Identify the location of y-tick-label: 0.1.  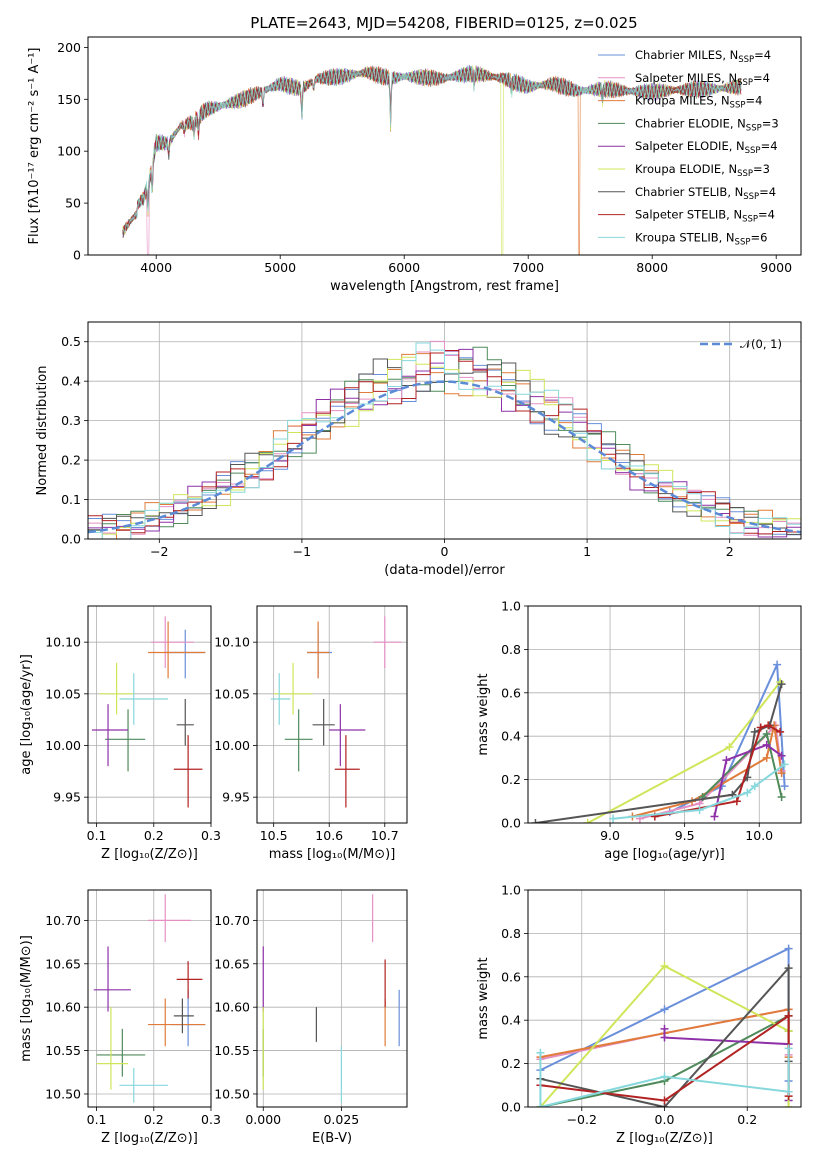
(71, 499).